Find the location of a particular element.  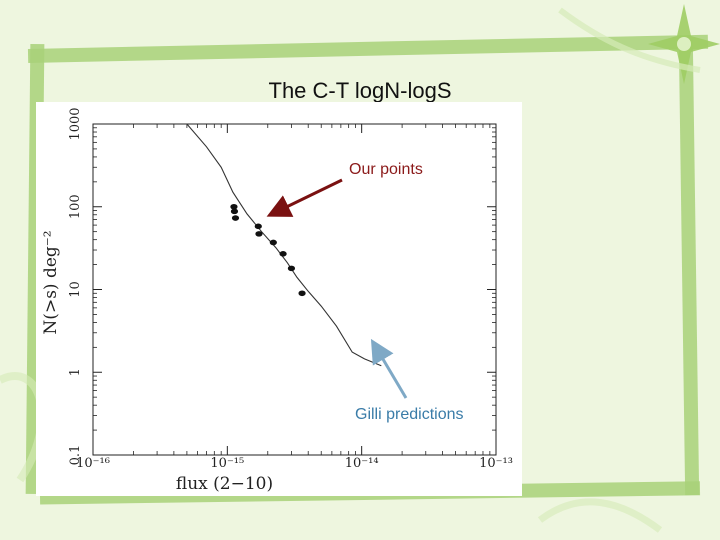

y-tick-label: 1000 is located at coordinates (75, 123).